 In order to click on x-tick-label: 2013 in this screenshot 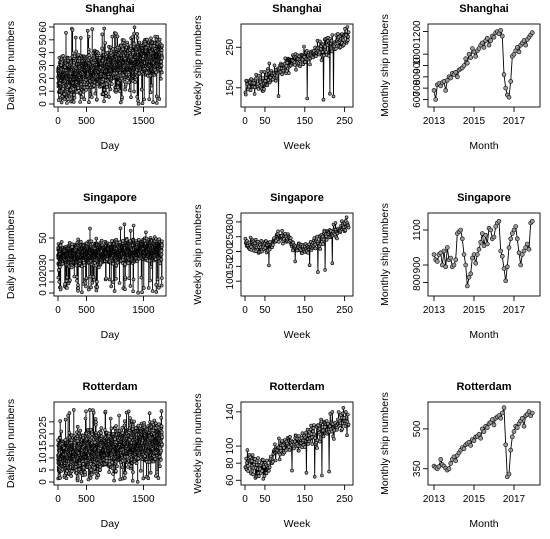, I will do `click(434, 121)`.